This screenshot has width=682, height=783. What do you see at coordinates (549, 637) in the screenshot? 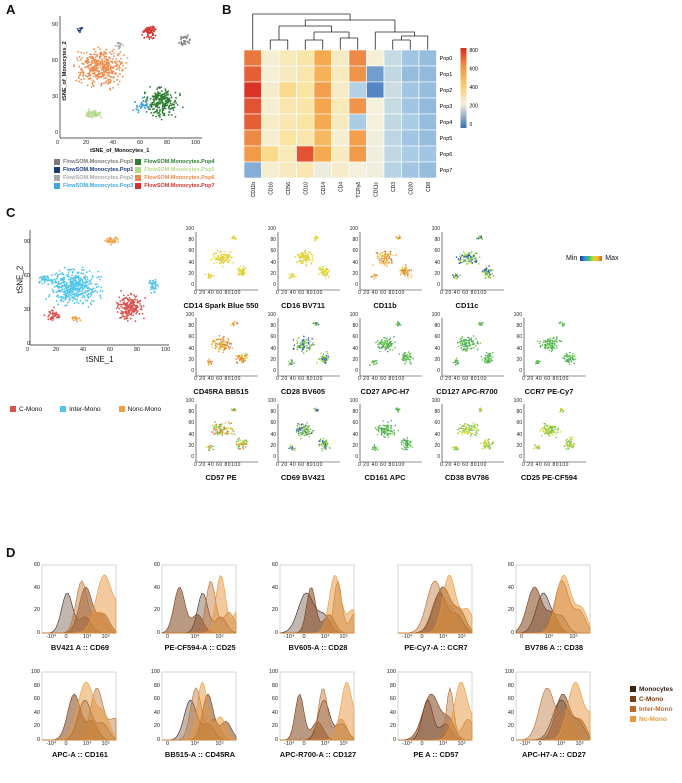
I see `hist-x-tick: 10⁴` at bounding box center [549, 637].